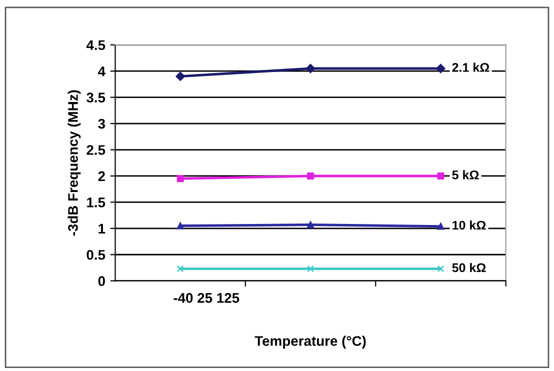 The height and width of the screenshot is (371, 554). Describe the element at coordinates (207, 298) in the screenshot. I see `x-tick-label: -40 25 125` at that location.